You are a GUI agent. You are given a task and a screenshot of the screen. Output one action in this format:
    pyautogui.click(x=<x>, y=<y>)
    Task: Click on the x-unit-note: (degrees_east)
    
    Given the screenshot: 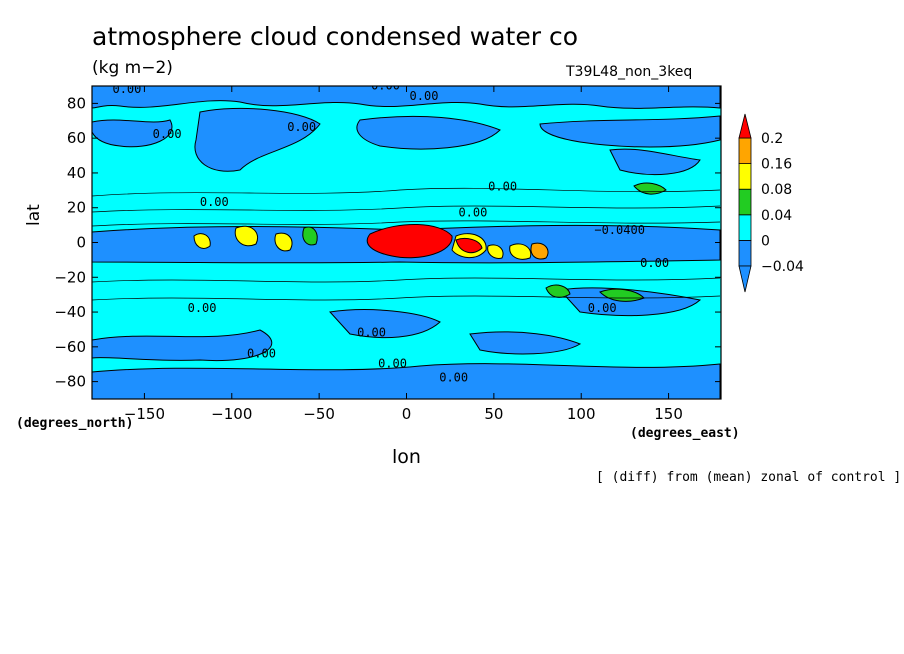 What is the action you would take?
    pyautogui.click(x=685, y=433)
    